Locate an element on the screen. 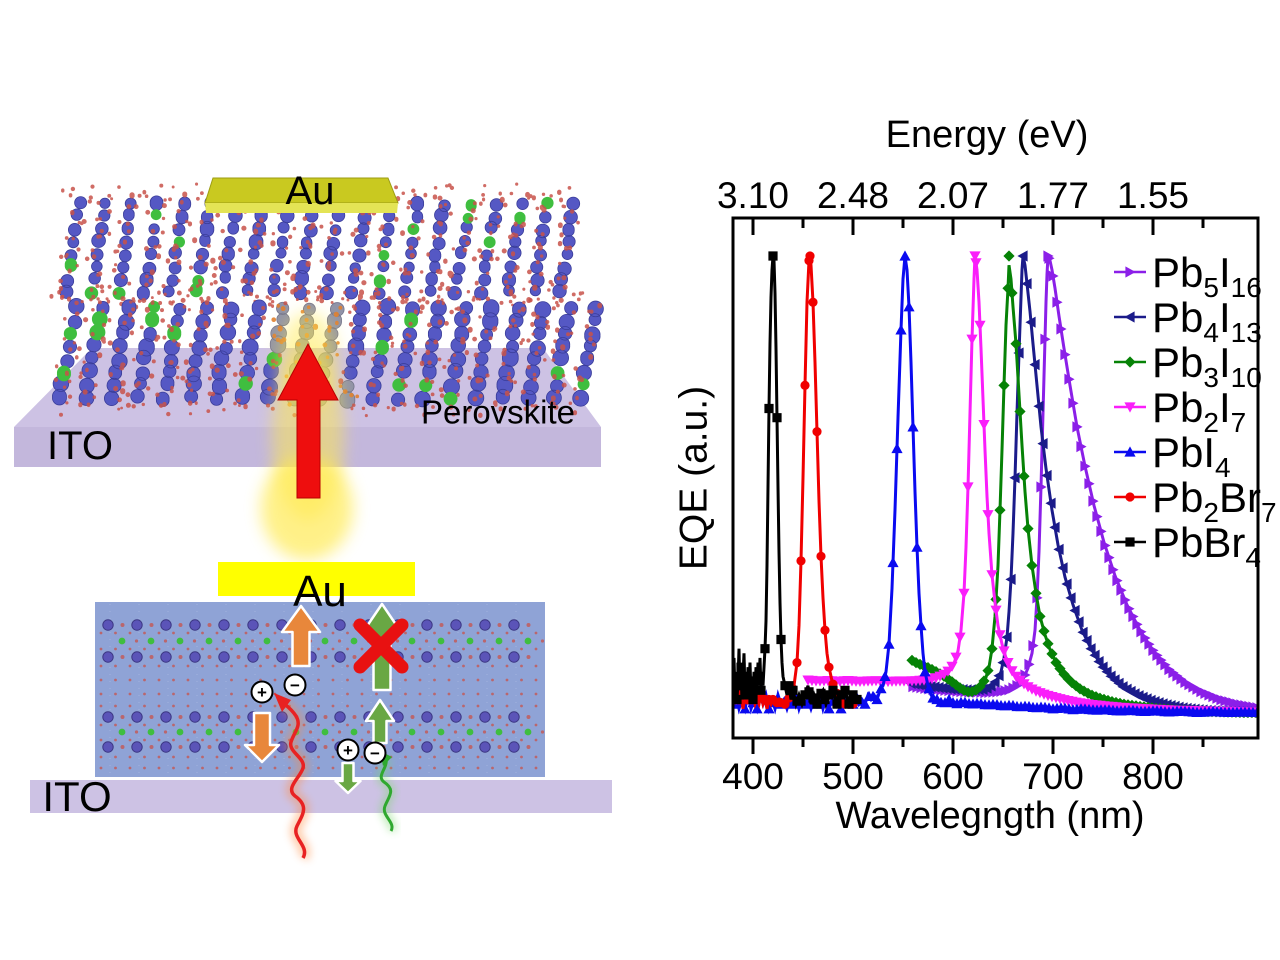 The width and height of the screenshot is (1280, 960). hole-transfer-up-arrow is located at coordinates (301, 636).